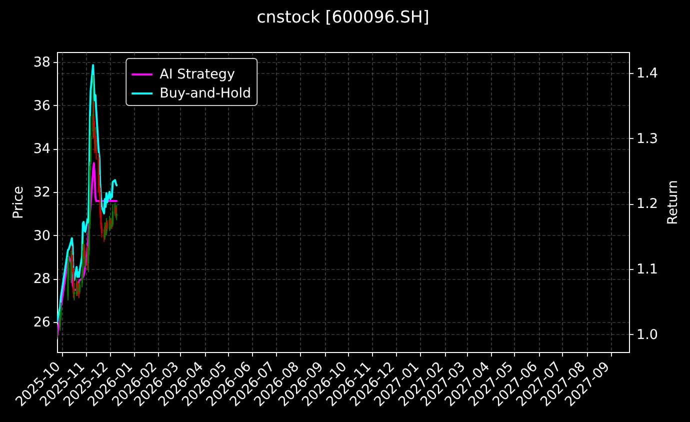 The width and height of the screenshot is (690, 422). I want to click on y-tick-label: 38, so click(41, 62).